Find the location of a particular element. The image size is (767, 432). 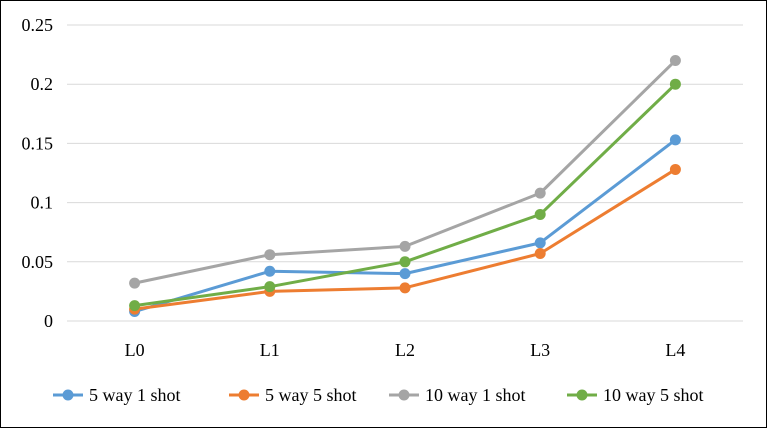

y-tick-label: 0.15 is located at coordinates (38, 143).